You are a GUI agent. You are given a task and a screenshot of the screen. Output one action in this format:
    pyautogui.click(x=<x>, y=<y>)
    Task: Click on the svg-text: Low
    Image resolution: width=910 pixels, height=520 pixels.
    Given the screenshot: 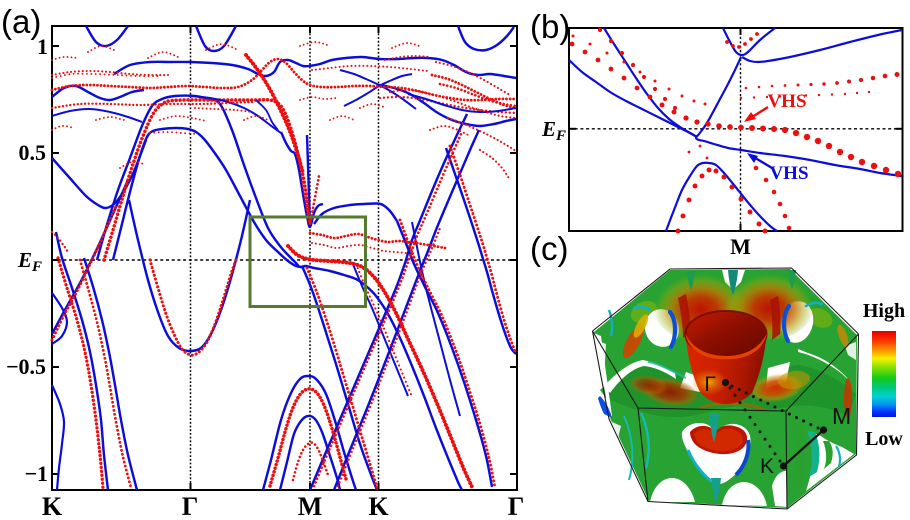 What is the action you would take?
    pyautogui.click(x=884, y=439)
    